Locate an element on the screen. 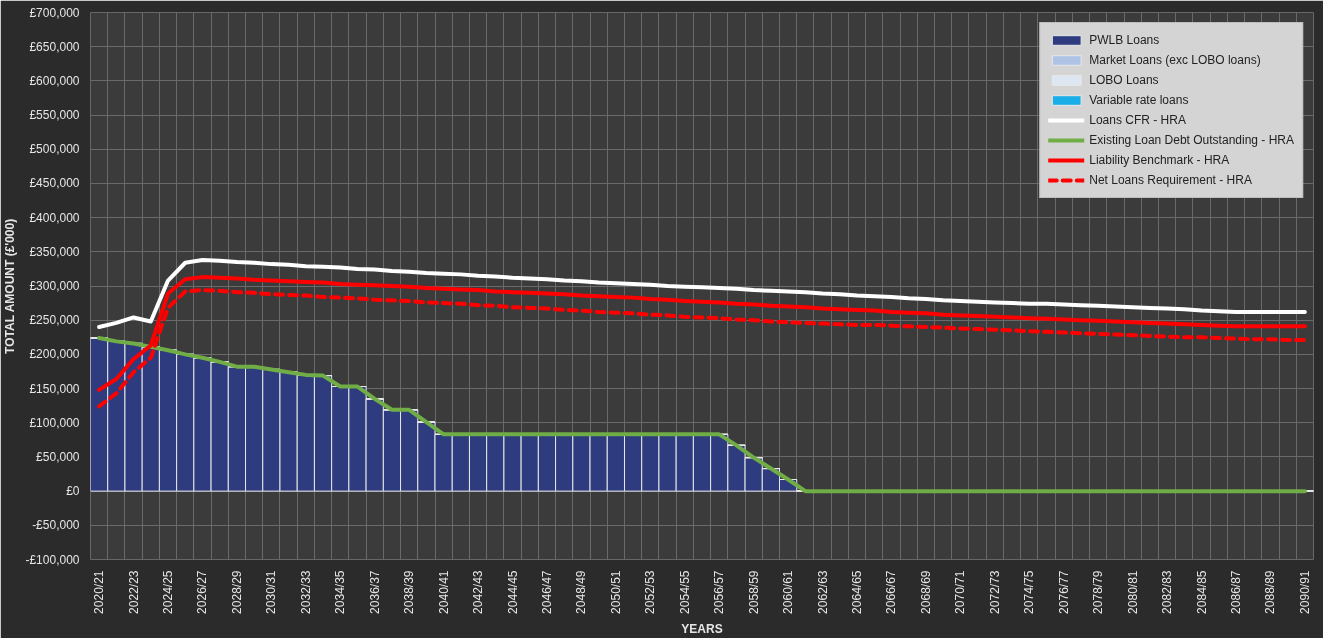 Image resolution: width=1323 pixels, height=638 pixels. y-tick-label: £650,000 is located at coordinates (54, 46).